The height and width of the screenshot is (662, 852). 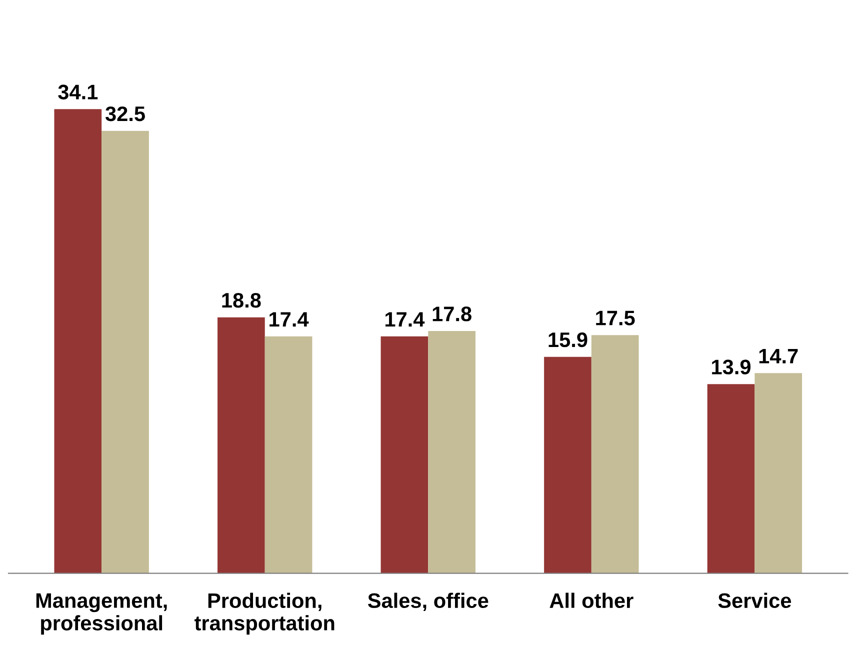 I want to click on data-label: 32.5, so click(x=125, y=114).